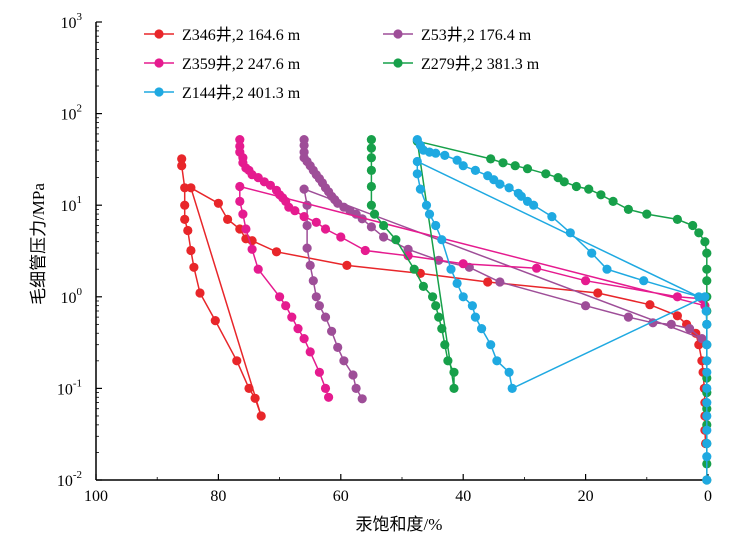 The image size is (742, 547). What do you see at coordinates (241, 93) in the screenshot?
I see `legend-label: Z144井,2 401.3 m` at bounding box center [241, 93].